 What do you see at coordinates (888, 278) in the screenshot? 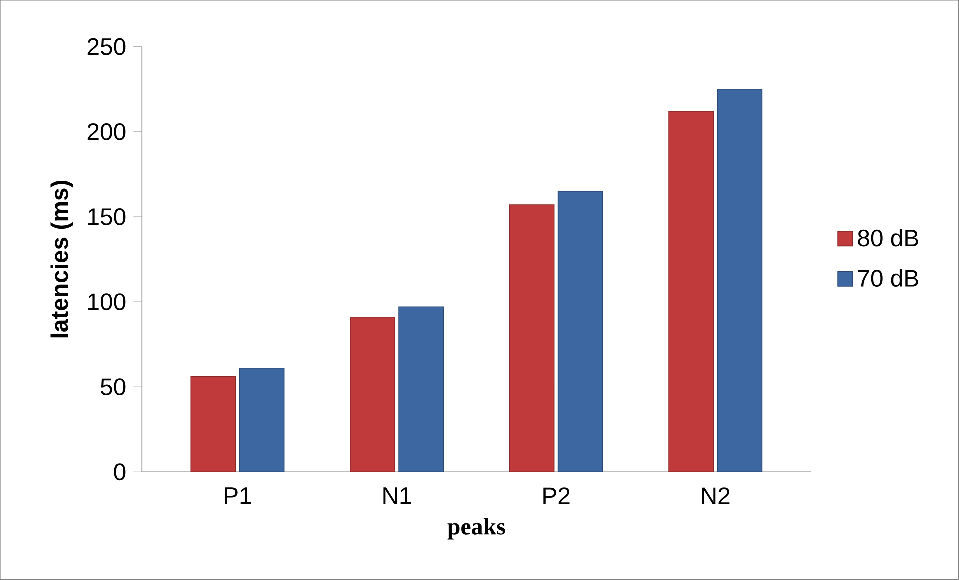
I see `legend-label: 70 dB` at bounding box center [888, 278].